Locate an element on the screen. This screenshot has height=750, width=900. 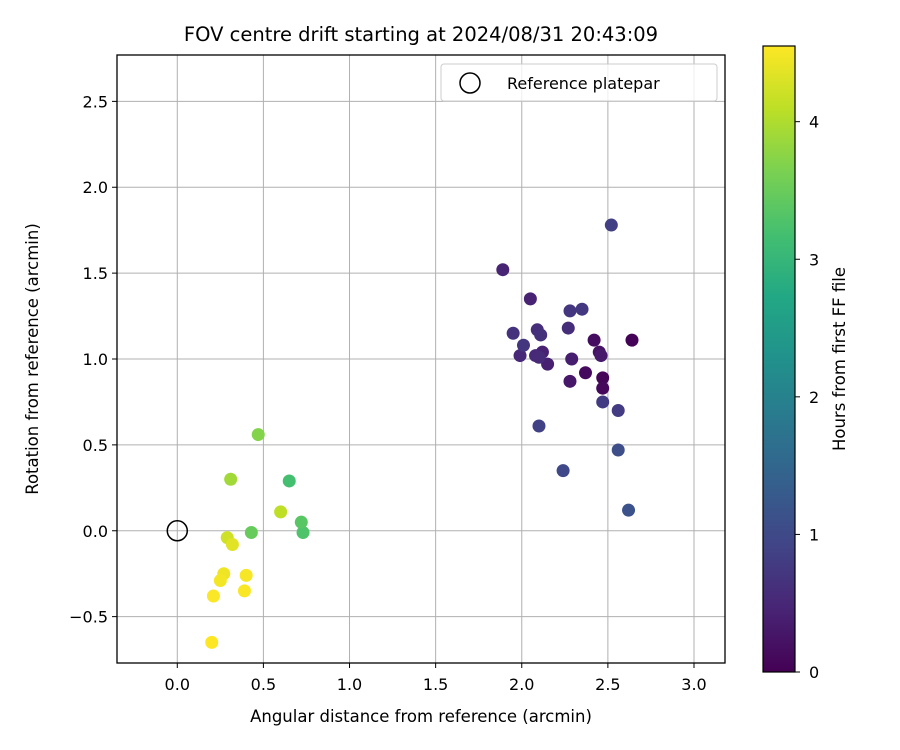
colorbar-tick-label: 0 is located at coordinates (814, 672).